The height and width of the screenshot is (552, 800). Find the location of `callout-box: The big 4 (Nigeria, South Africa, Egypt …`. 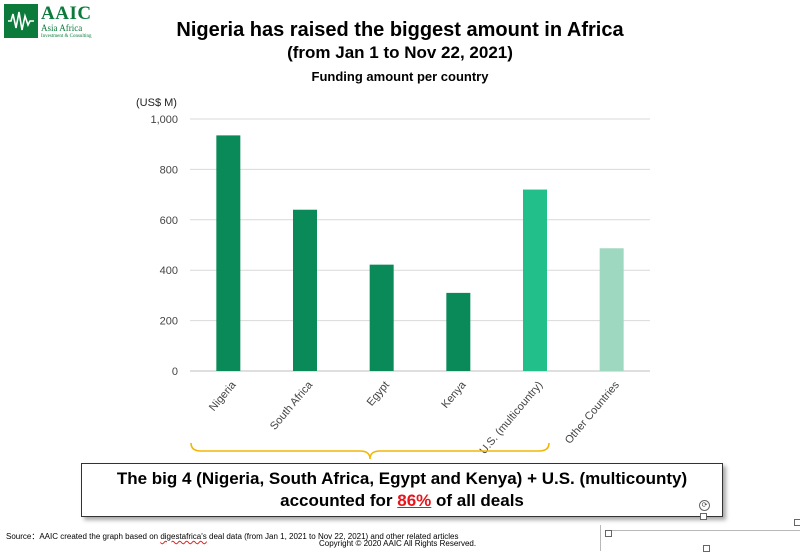

callout-box: The big 4 (Nigeria, South Africa, Egypt … is located at coordinates (402, 490).